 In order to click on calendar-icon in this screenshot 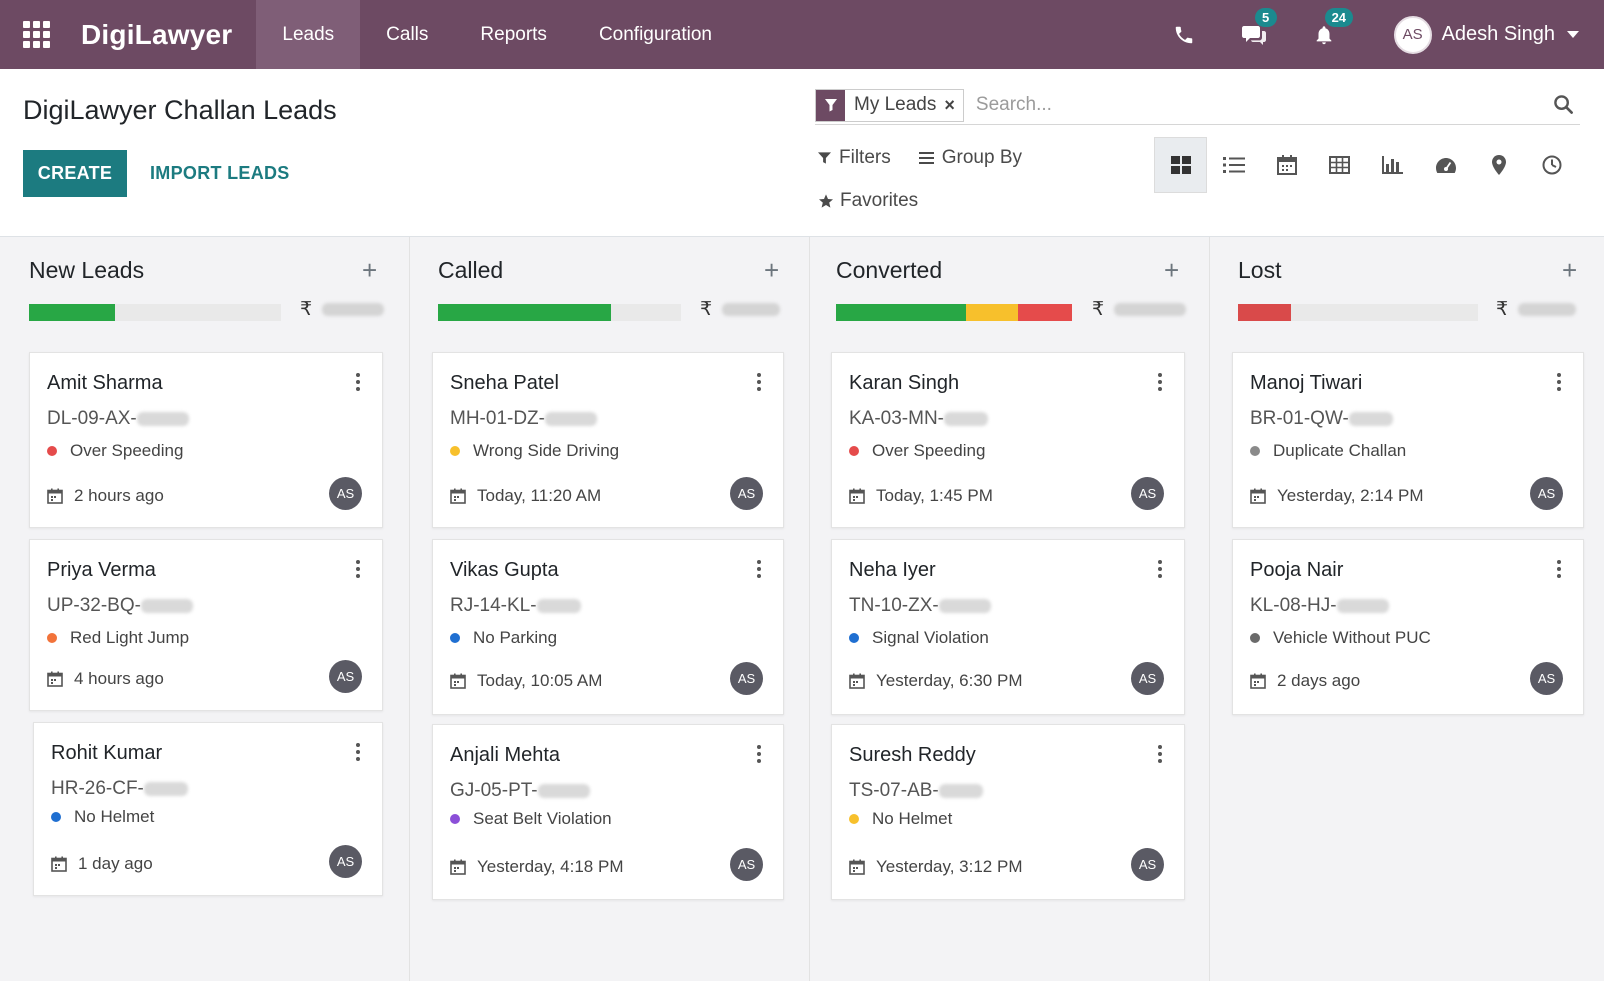, I will do `click(857, 496)`.